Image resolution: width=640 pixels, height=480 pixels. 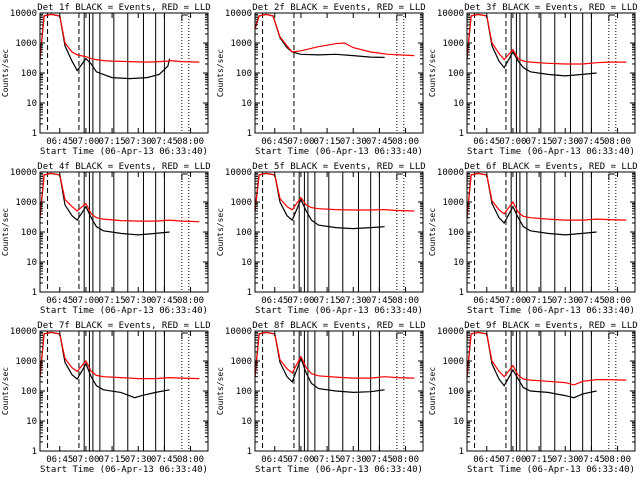 What do you see at coordinates (550, 167) in the screenshot?
I see `panel-title: Det 6f BLACK = Events, RED = LLD` at bounding box center [550, 167].